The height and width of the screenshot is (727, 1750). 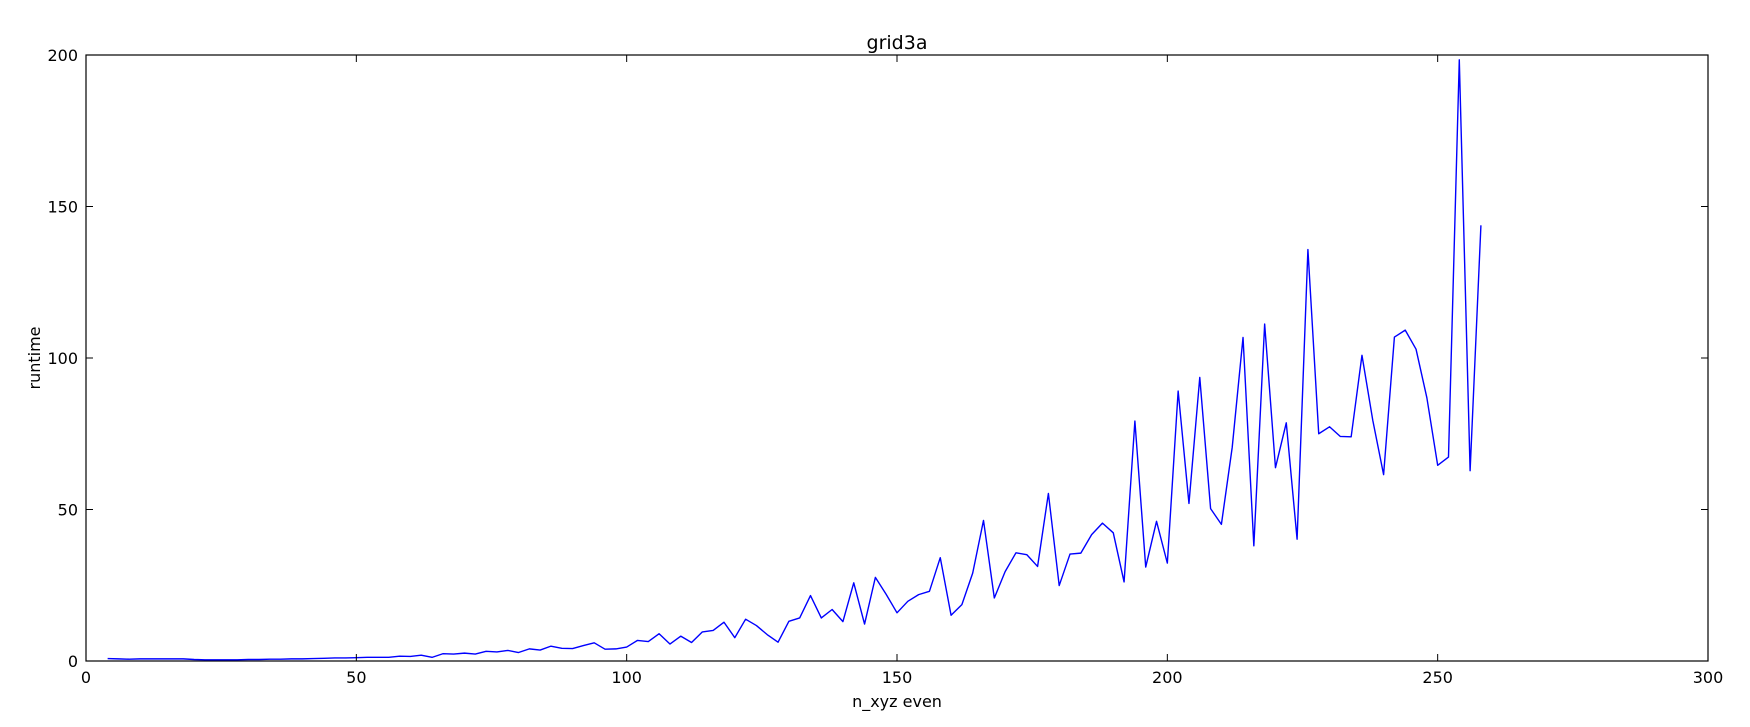 I want to click on y-tick-label: 0, so click(x=73, y=661).